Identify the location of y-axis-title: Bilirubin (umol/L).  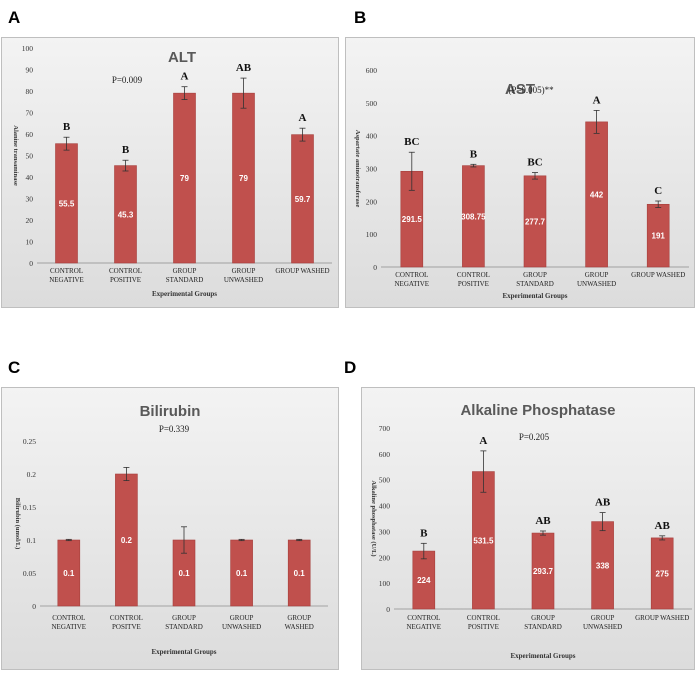
(17, 523).